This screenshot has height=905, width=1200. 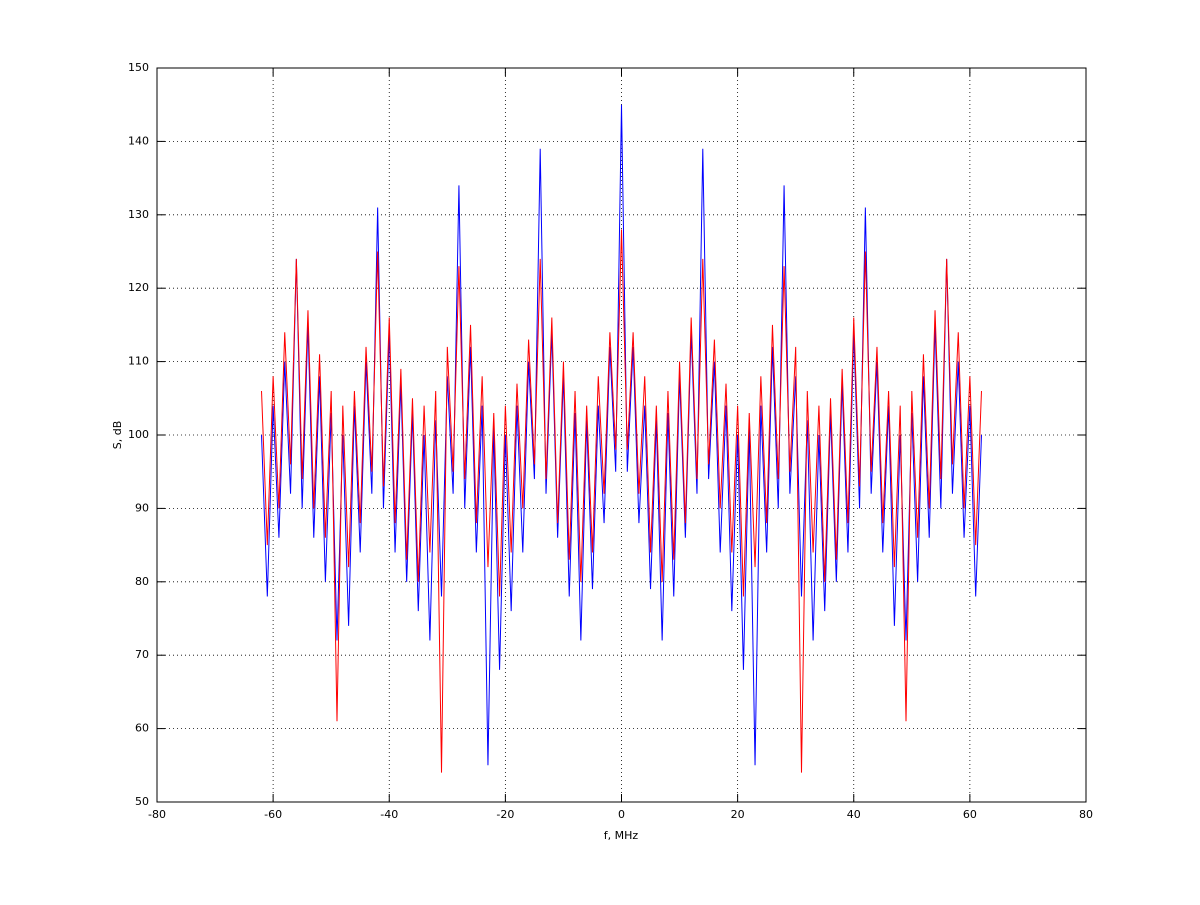 I want to click on x-tick-label: 20, so click(x=738, y=814).